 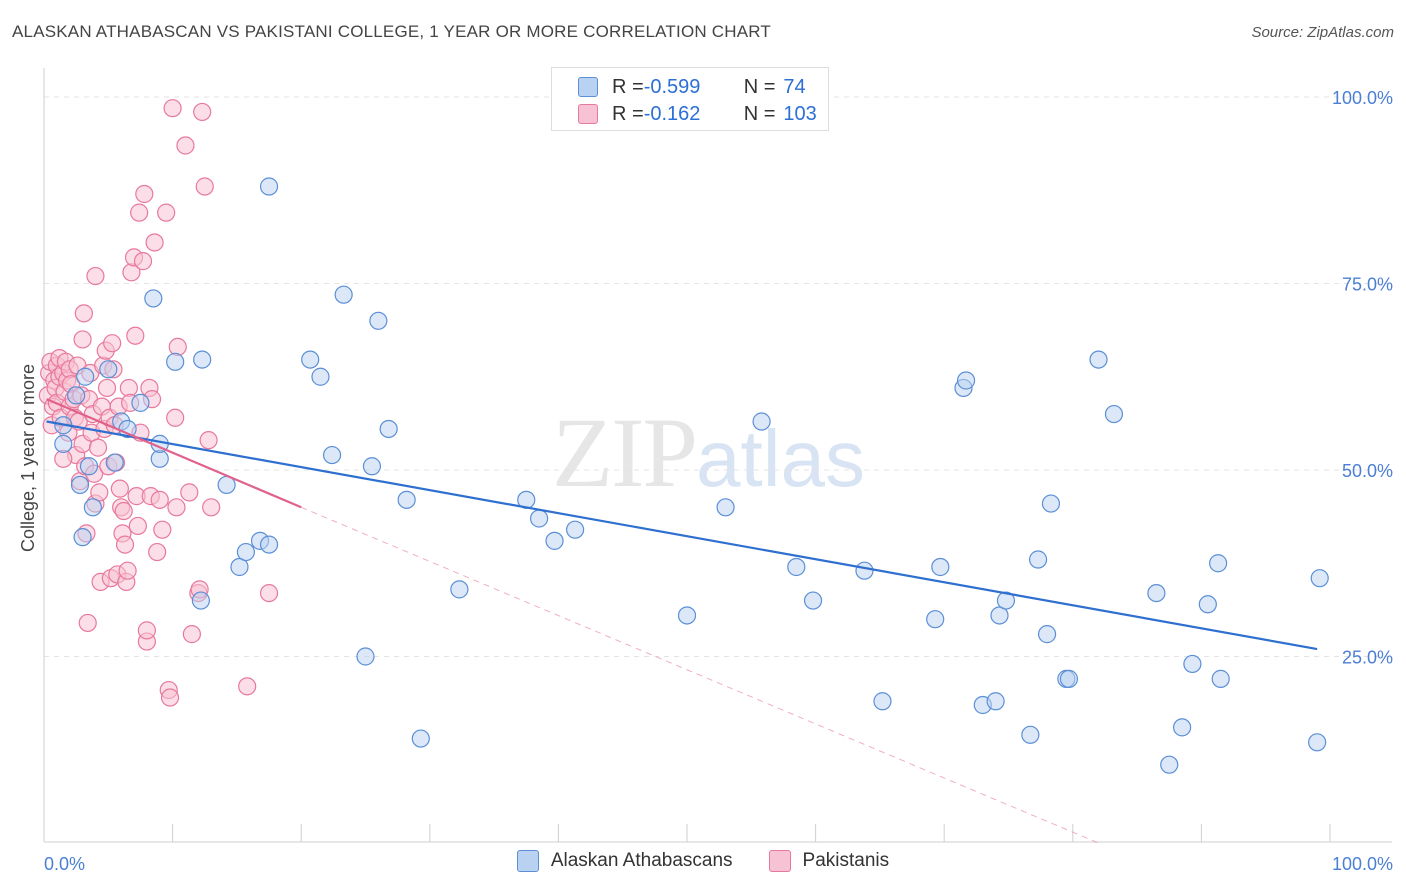 I want to click on watermark: ZIPatlas, so click(x=708, y=452).